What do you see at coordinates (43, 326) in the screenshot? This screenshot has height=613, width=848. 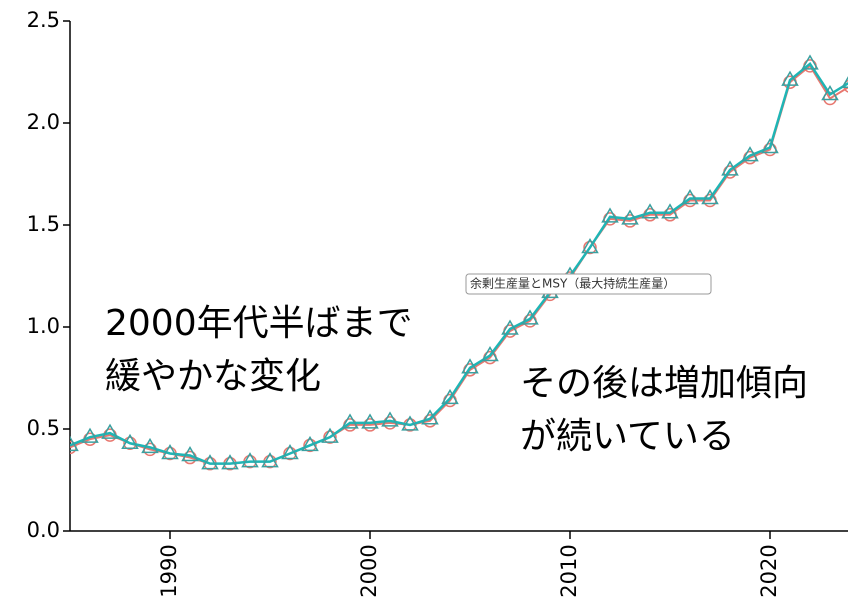 I see `y-tick-label: 1.0` at bounding box center [43, 326].